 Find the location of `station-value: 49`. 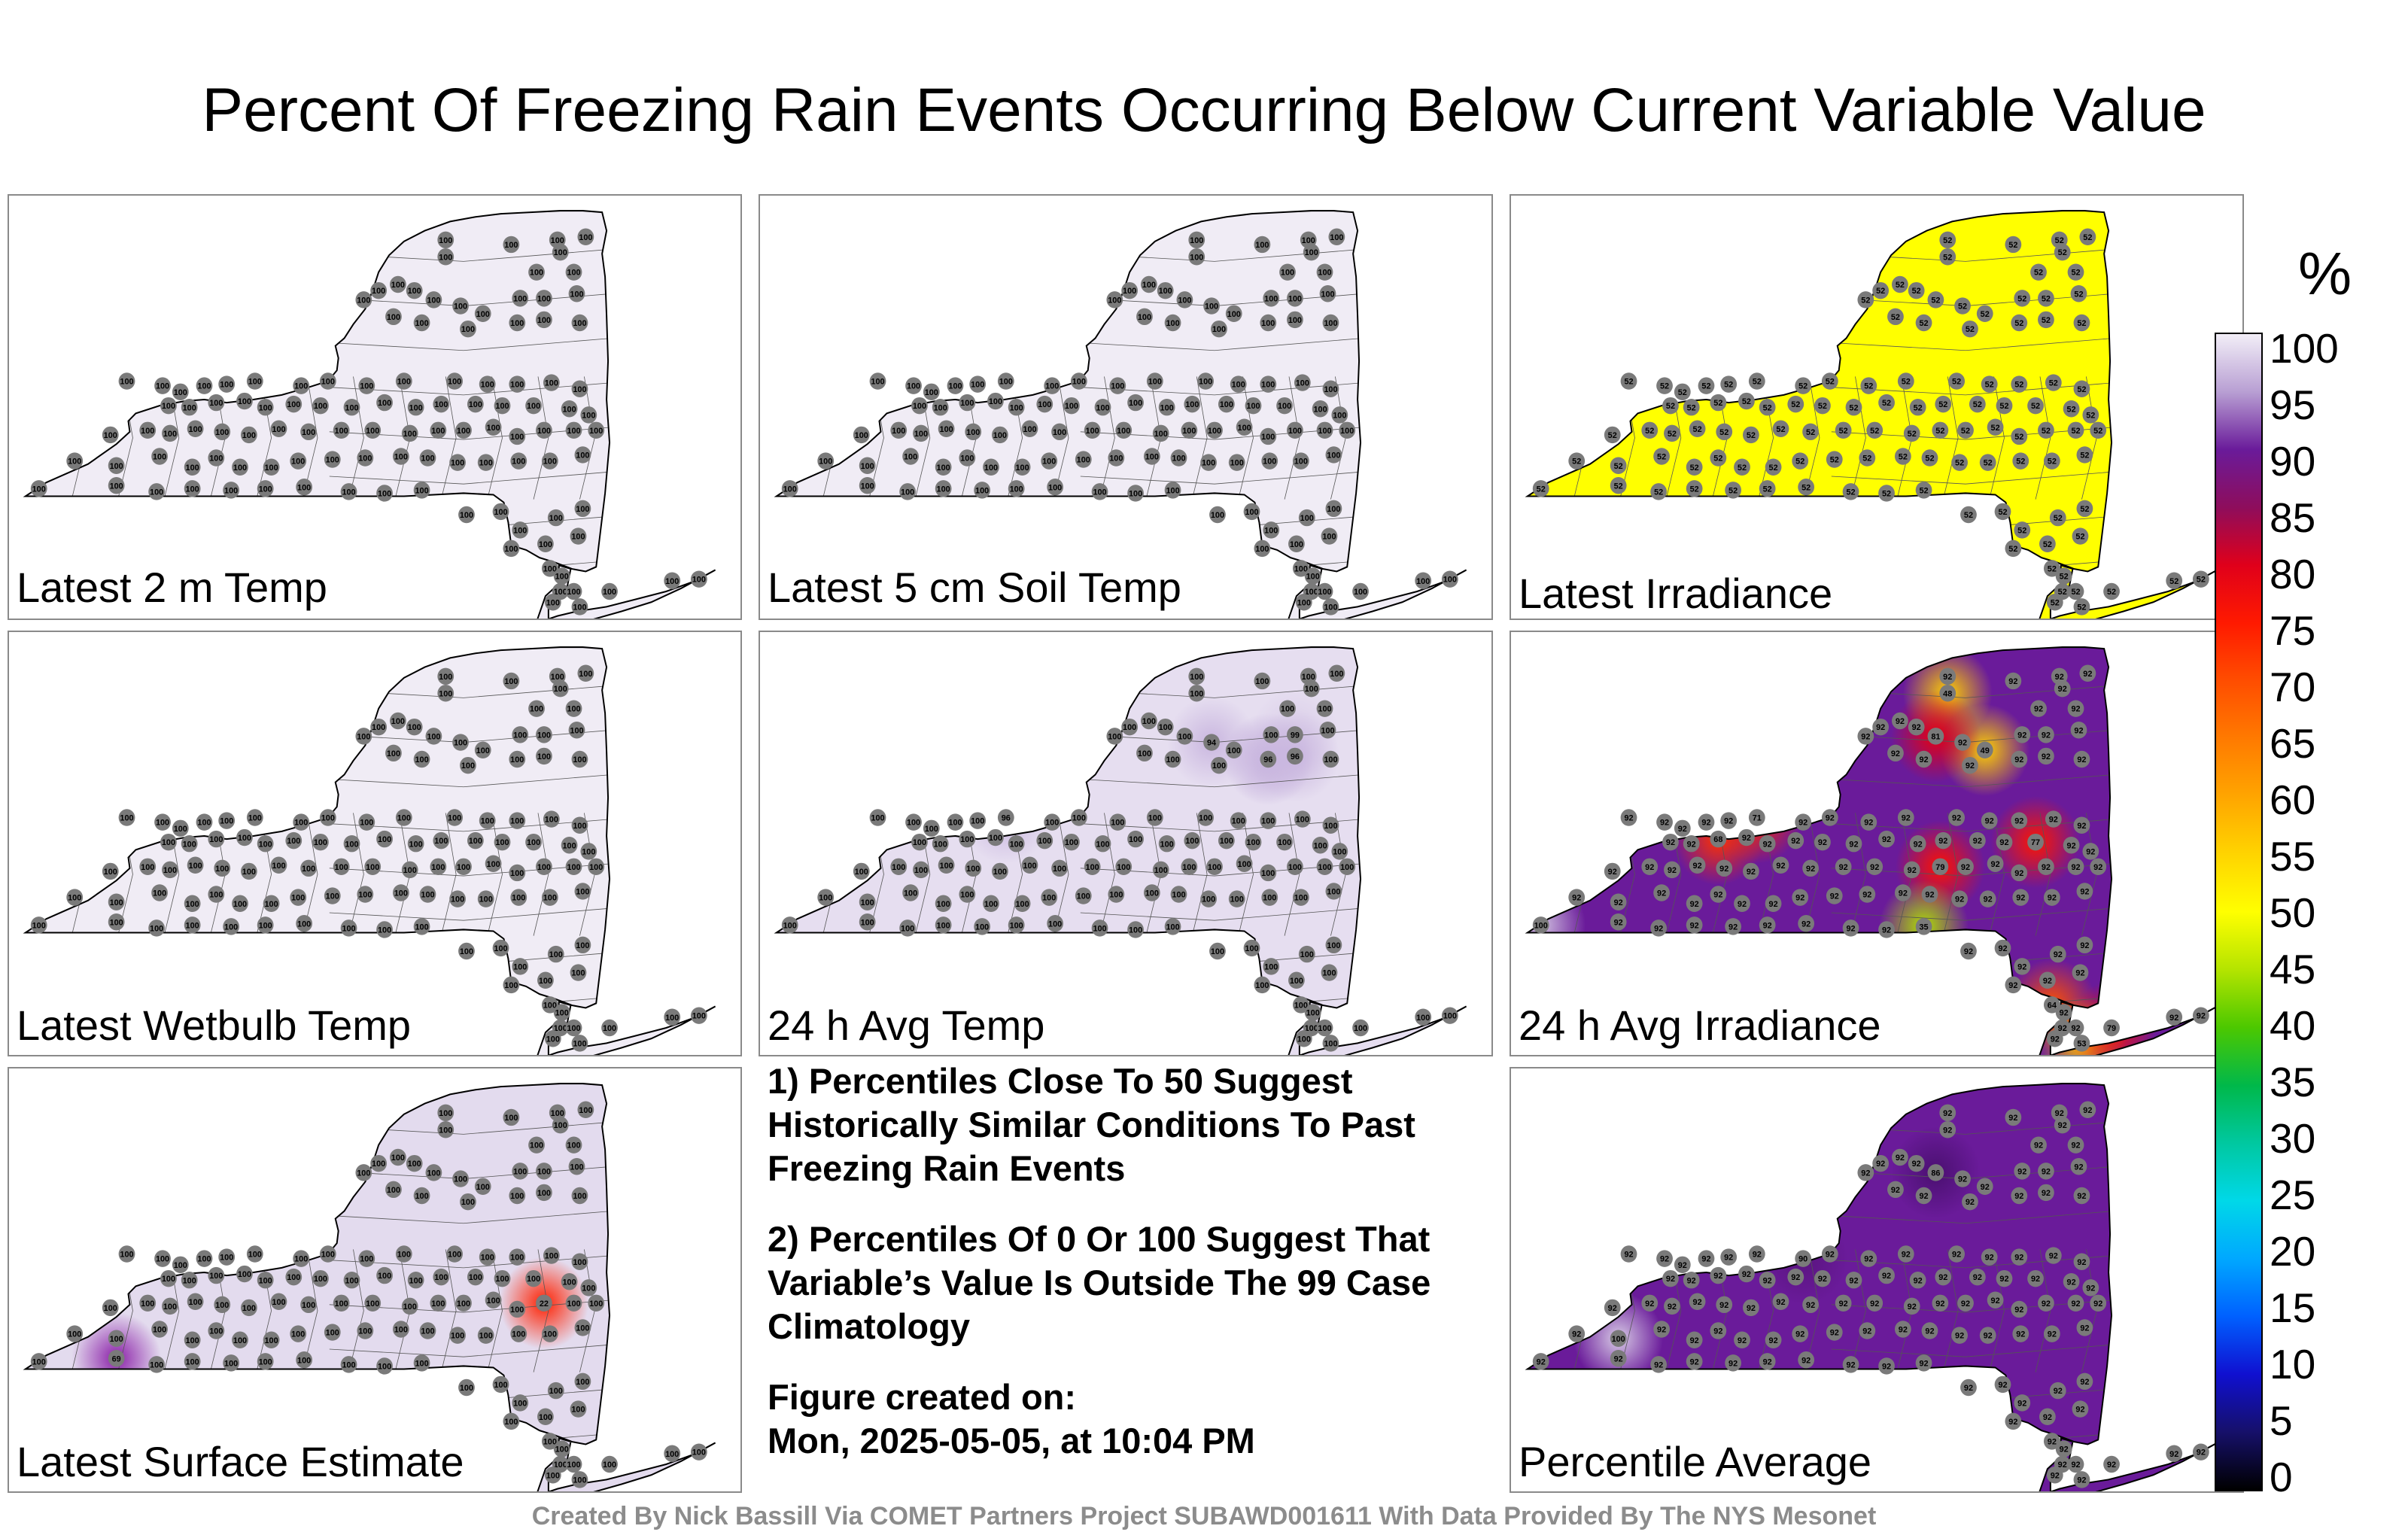

station-value: 49 is located at coordinates (1985, 750).